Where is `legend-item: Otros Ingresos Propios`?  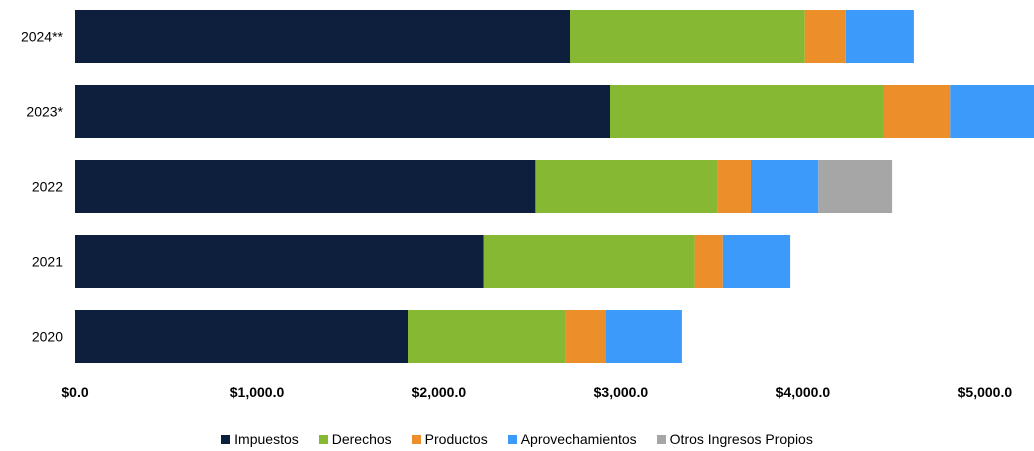
legend-item: Otros Ingresos Propios is located at coordinates (734, 439).